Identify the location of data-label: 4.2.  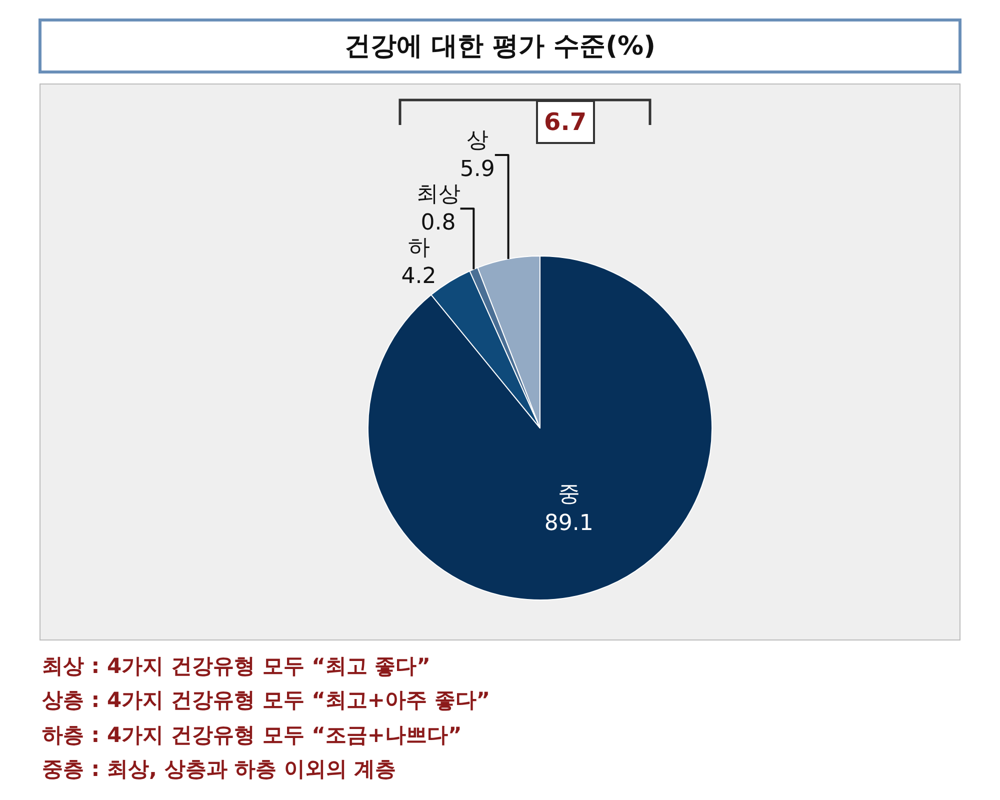
(418, 277).